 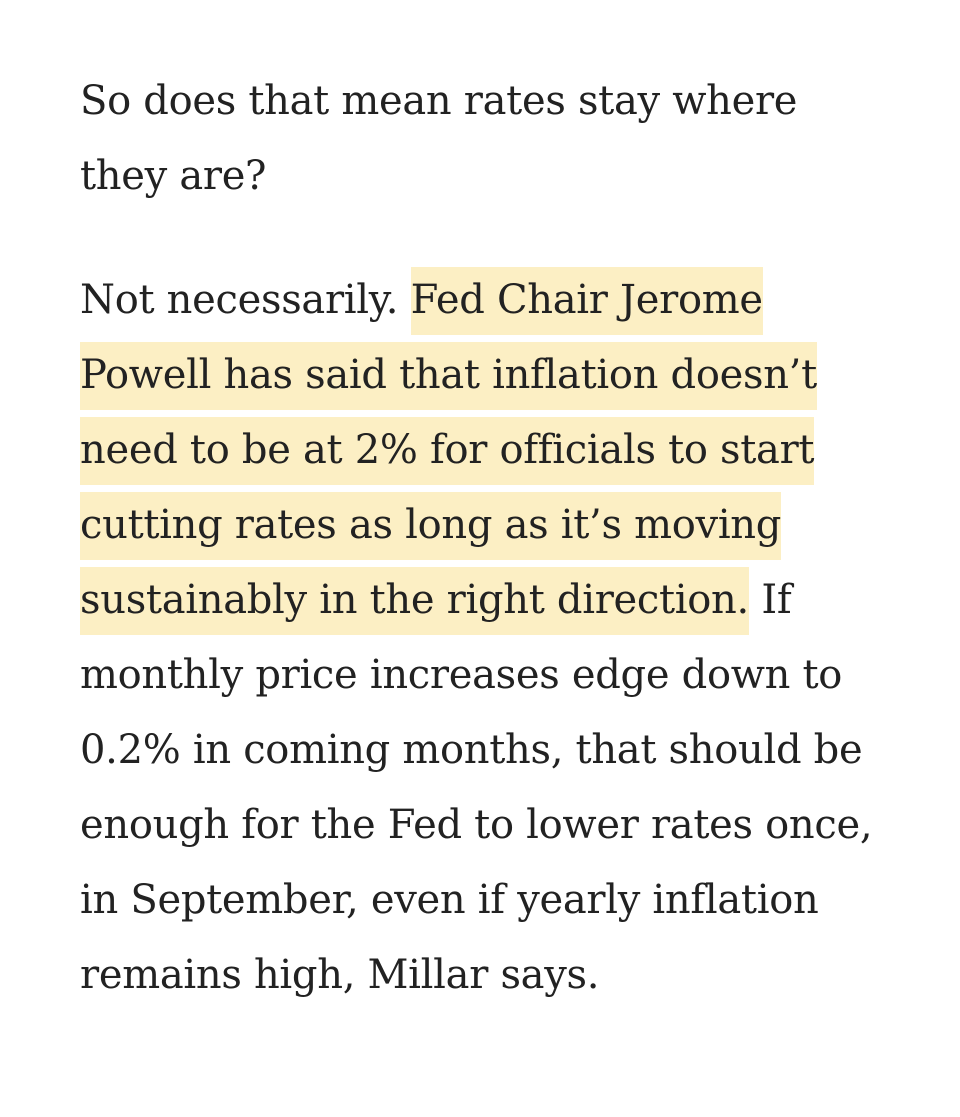 What do you see at coordinates (245, 300) in the screenshot?
I see `answer-lead-text: Not necessarily.` at bounding box center [245, 300].